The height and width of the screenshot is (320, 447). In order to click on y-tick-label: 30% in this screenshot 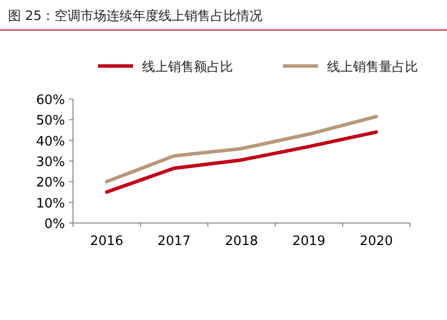, I will do `click(50, 162)`.